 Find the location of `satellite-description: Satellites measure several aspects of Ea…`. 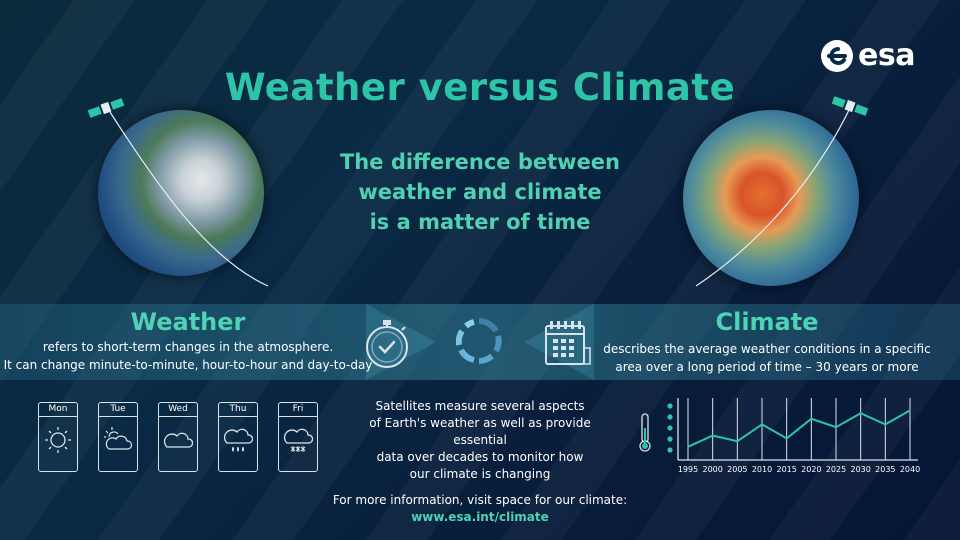

satellite-description: Satellites measure several aspects of Ea… is located at coordinates (480, 440).